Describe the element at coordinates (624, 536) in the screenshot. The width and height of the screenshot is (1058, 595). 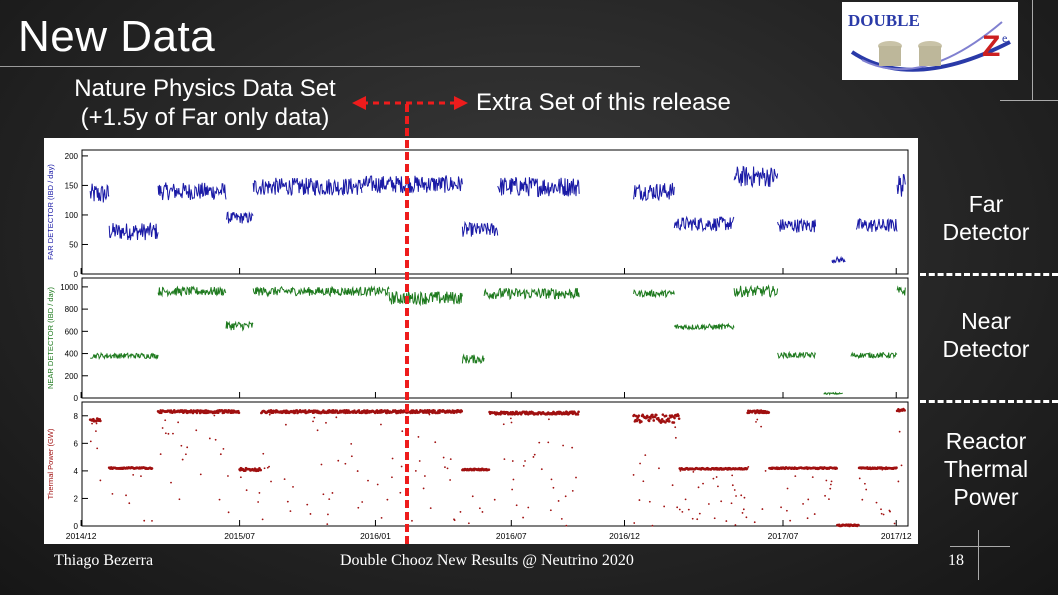
I see `x-tick-label: 2016/12` at that location.